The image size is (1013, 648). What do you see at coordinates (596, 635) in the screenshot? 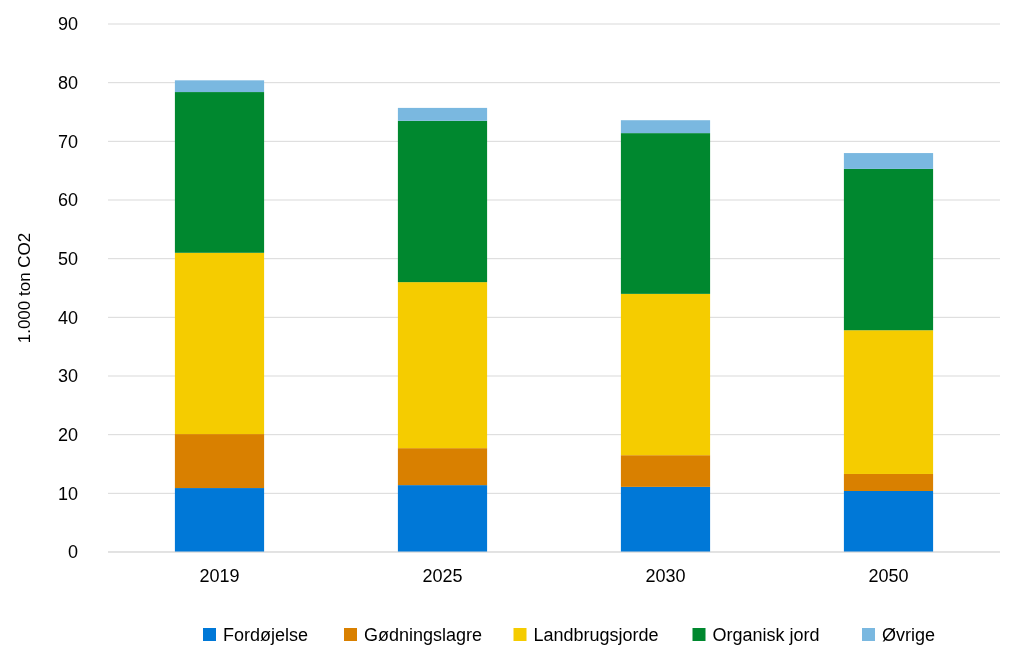
I see `legend-label: Landbrugsjorde` at bounding box center [596, 635].